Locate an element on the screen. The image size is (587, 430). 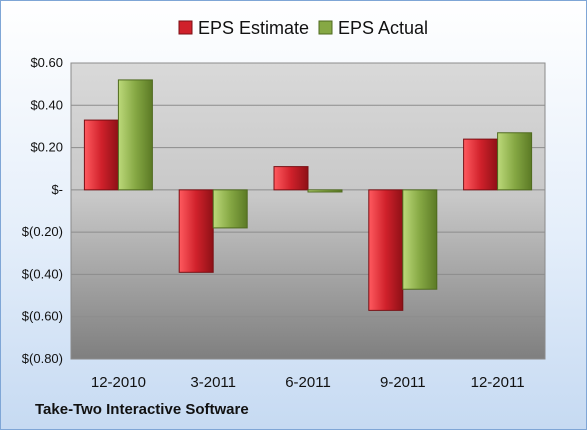
x-category-label: 12-2010 is located at coordinates (118, 382).